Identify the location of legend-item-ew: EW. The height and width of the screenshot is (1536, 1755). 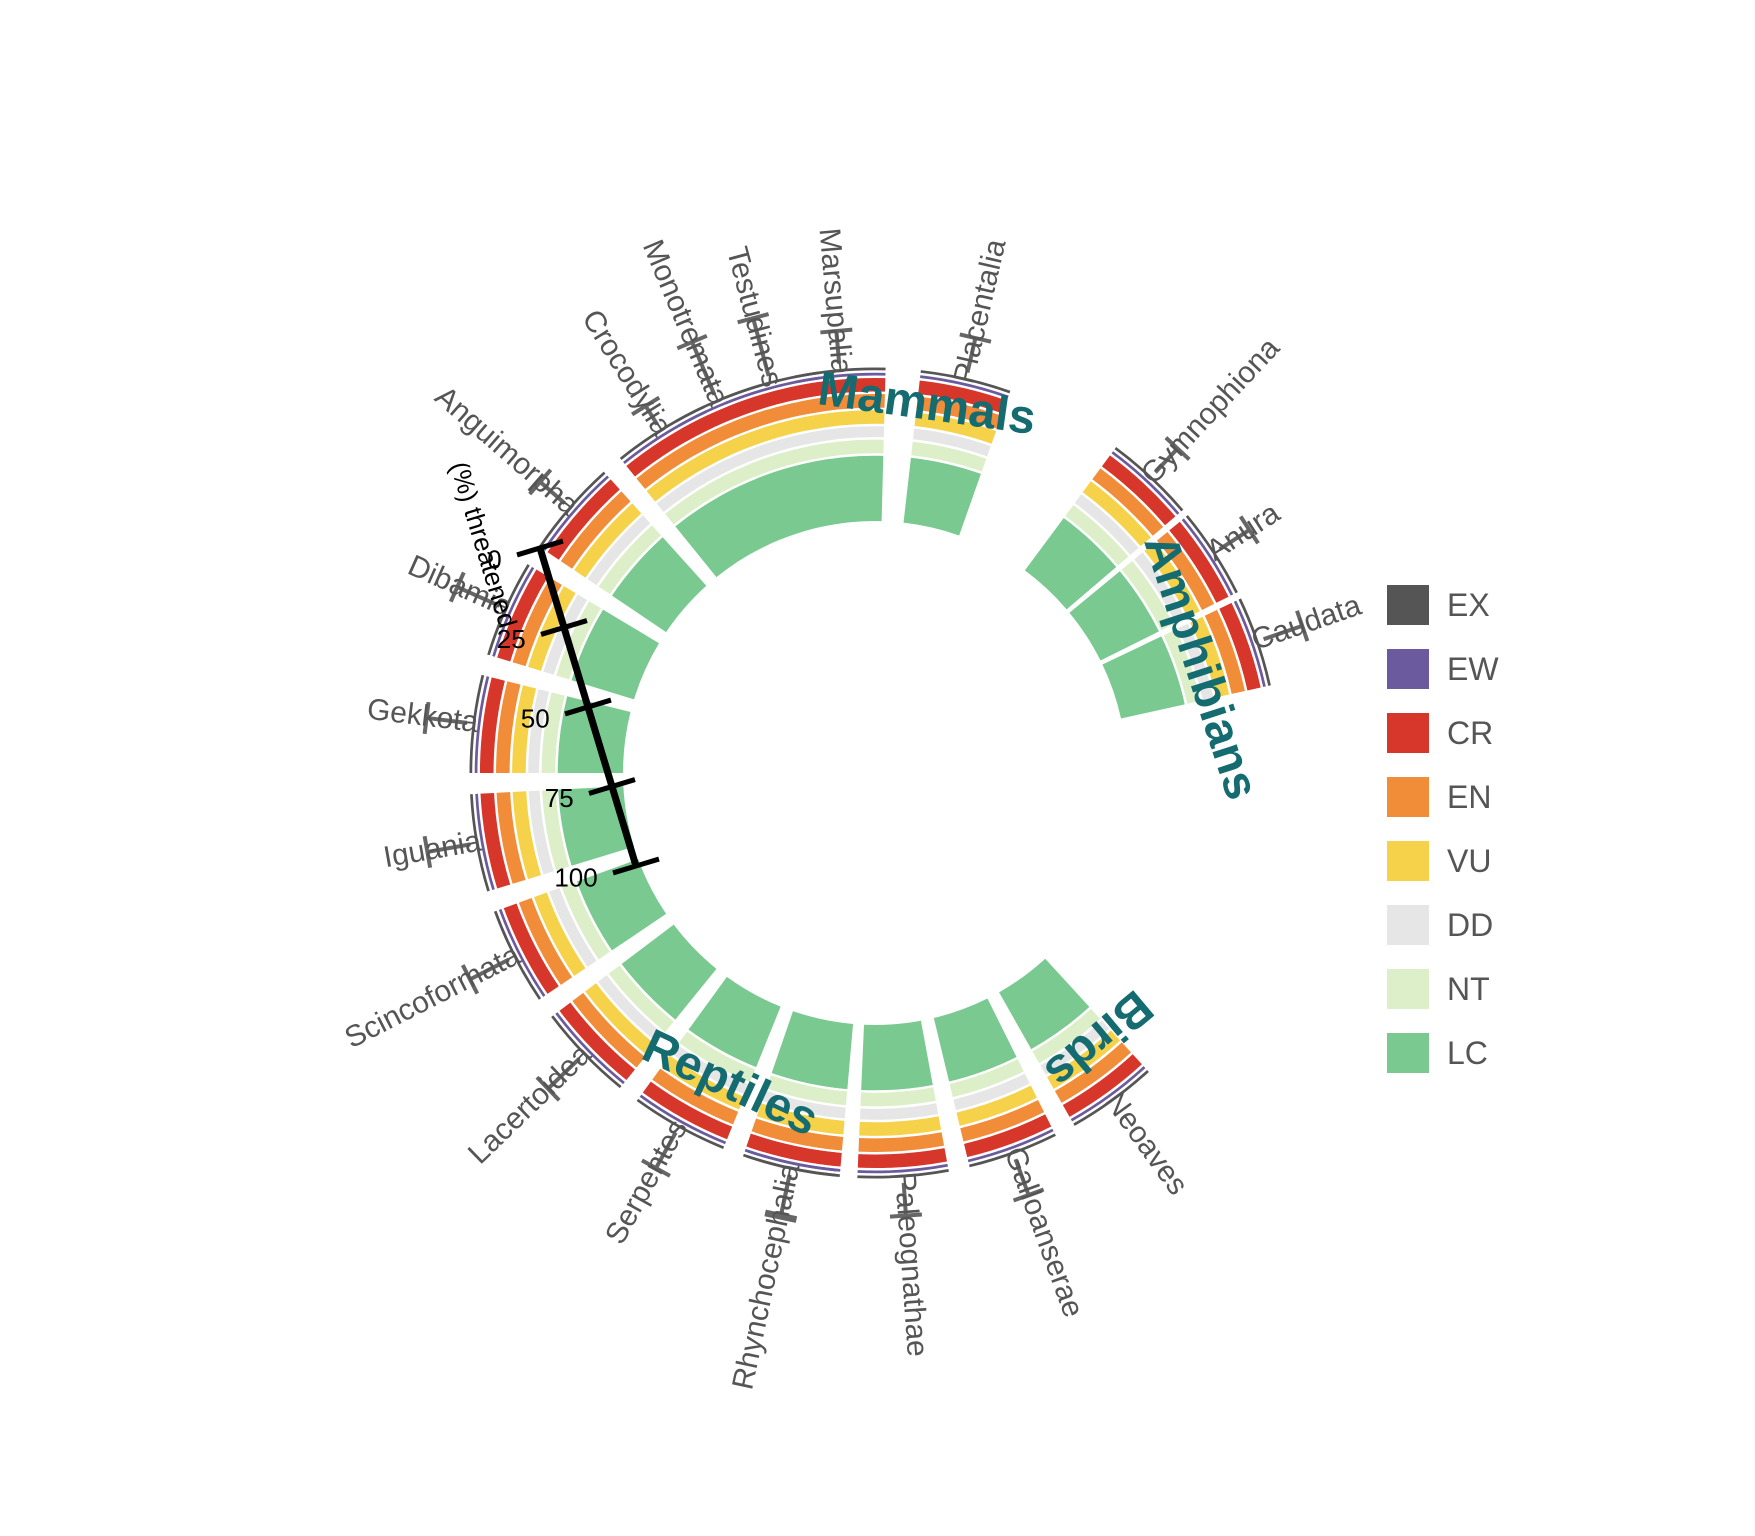
(1443, 669).